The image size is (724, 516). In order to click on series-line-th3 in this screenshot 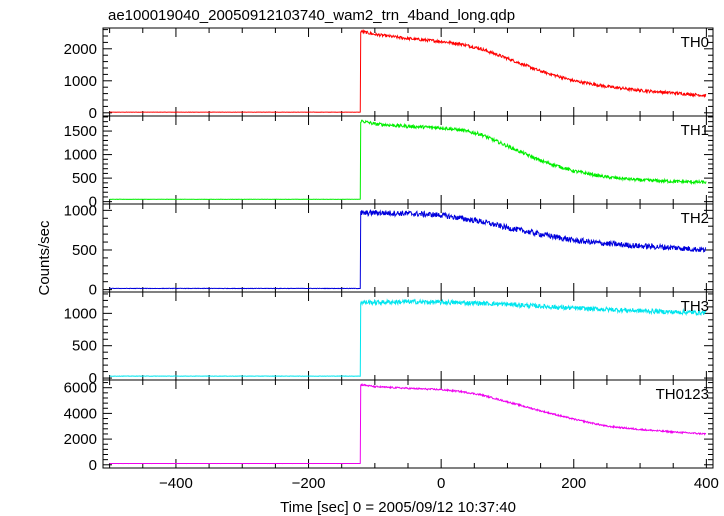, I will do `click(408, 337)`.